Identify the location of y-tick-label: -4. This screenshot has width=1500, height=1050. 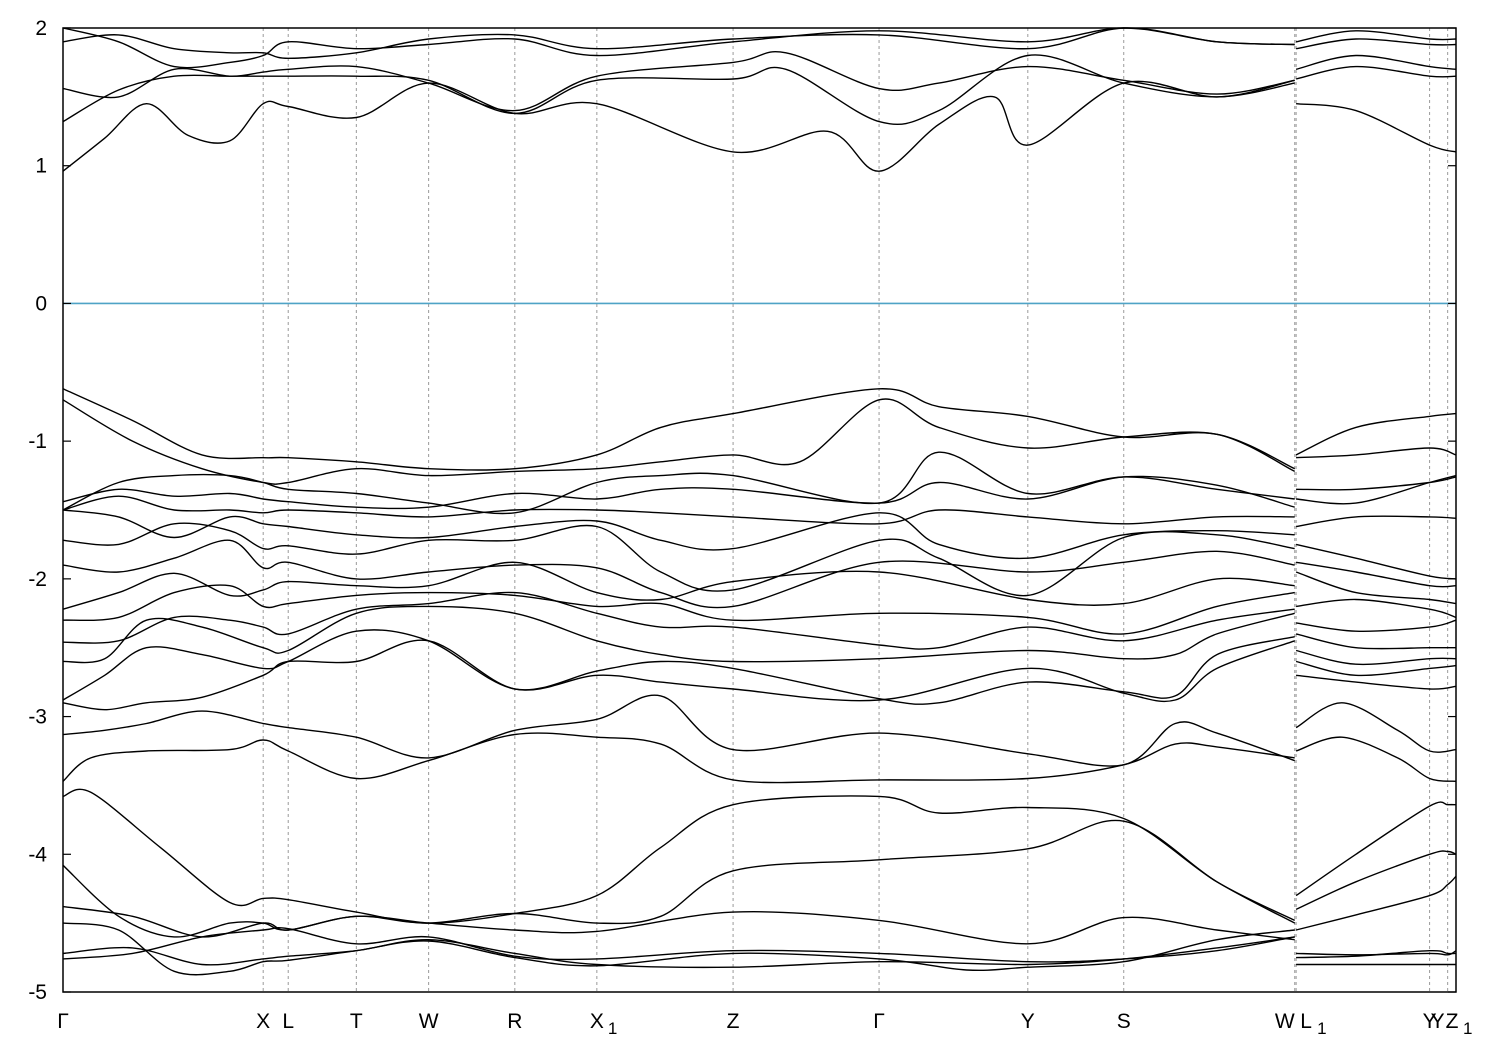
(37, 854).